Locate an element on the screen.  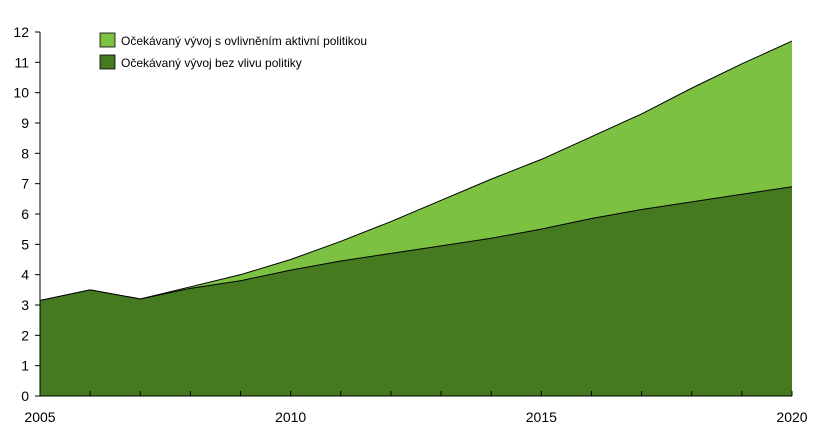
y-tick-label: 7 is located at coordinates (25, 184).